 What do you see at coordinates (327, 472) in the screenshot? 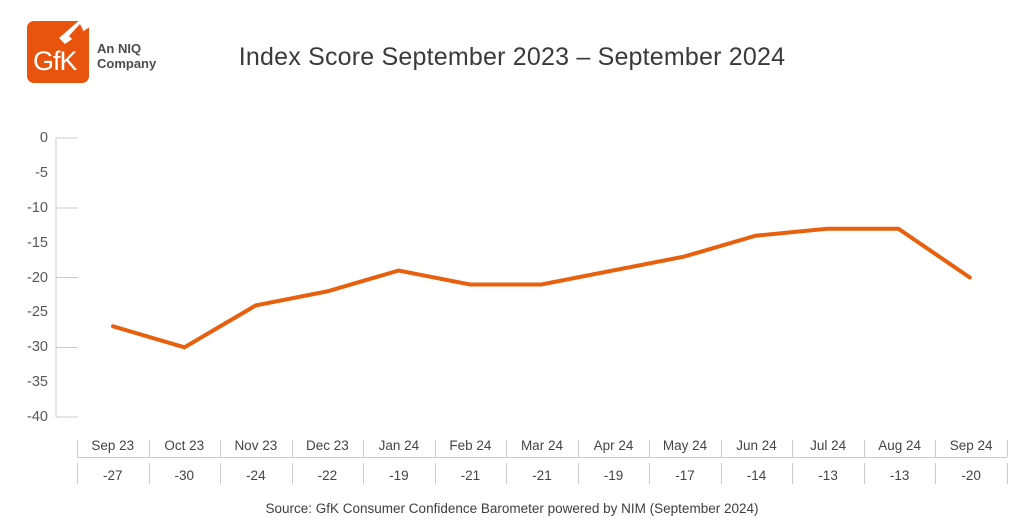
I see `index-value-cell: -22` at bounding box center [327, 472].